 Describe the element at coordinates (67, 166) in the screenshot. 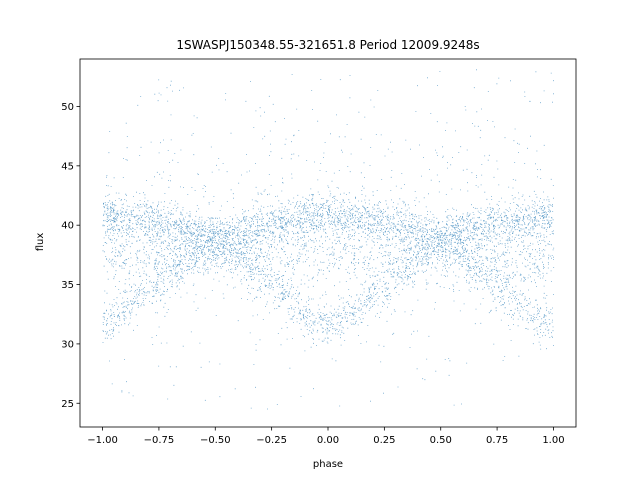

I see `y-tick-label: 45` at that location.